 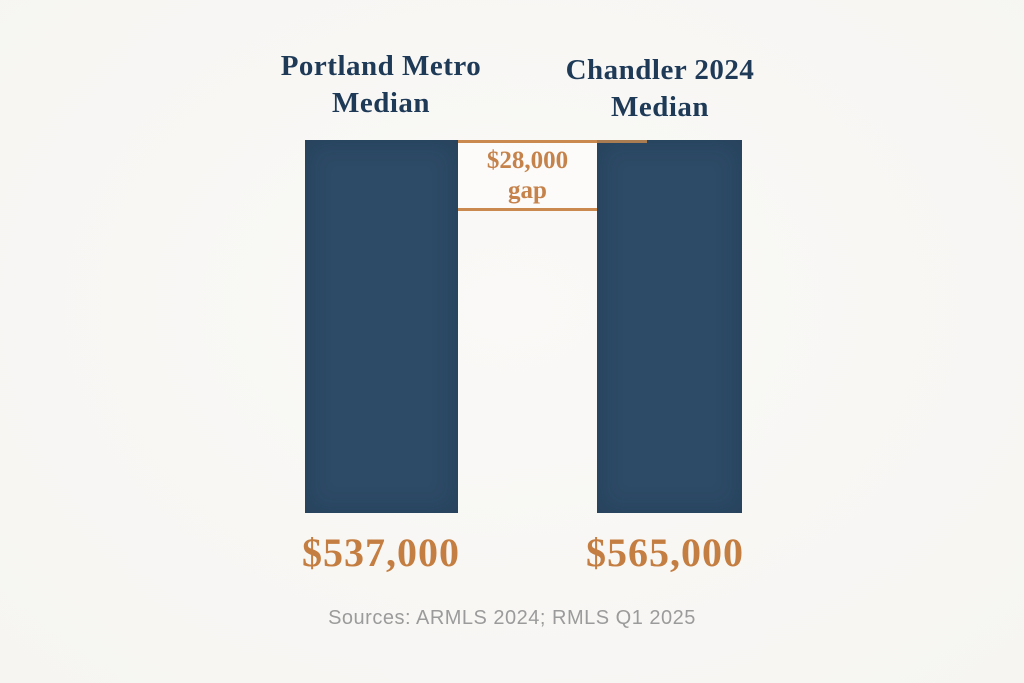 I want to click on gap-annotation: $28,000 gap, so click(x=527, y=175).